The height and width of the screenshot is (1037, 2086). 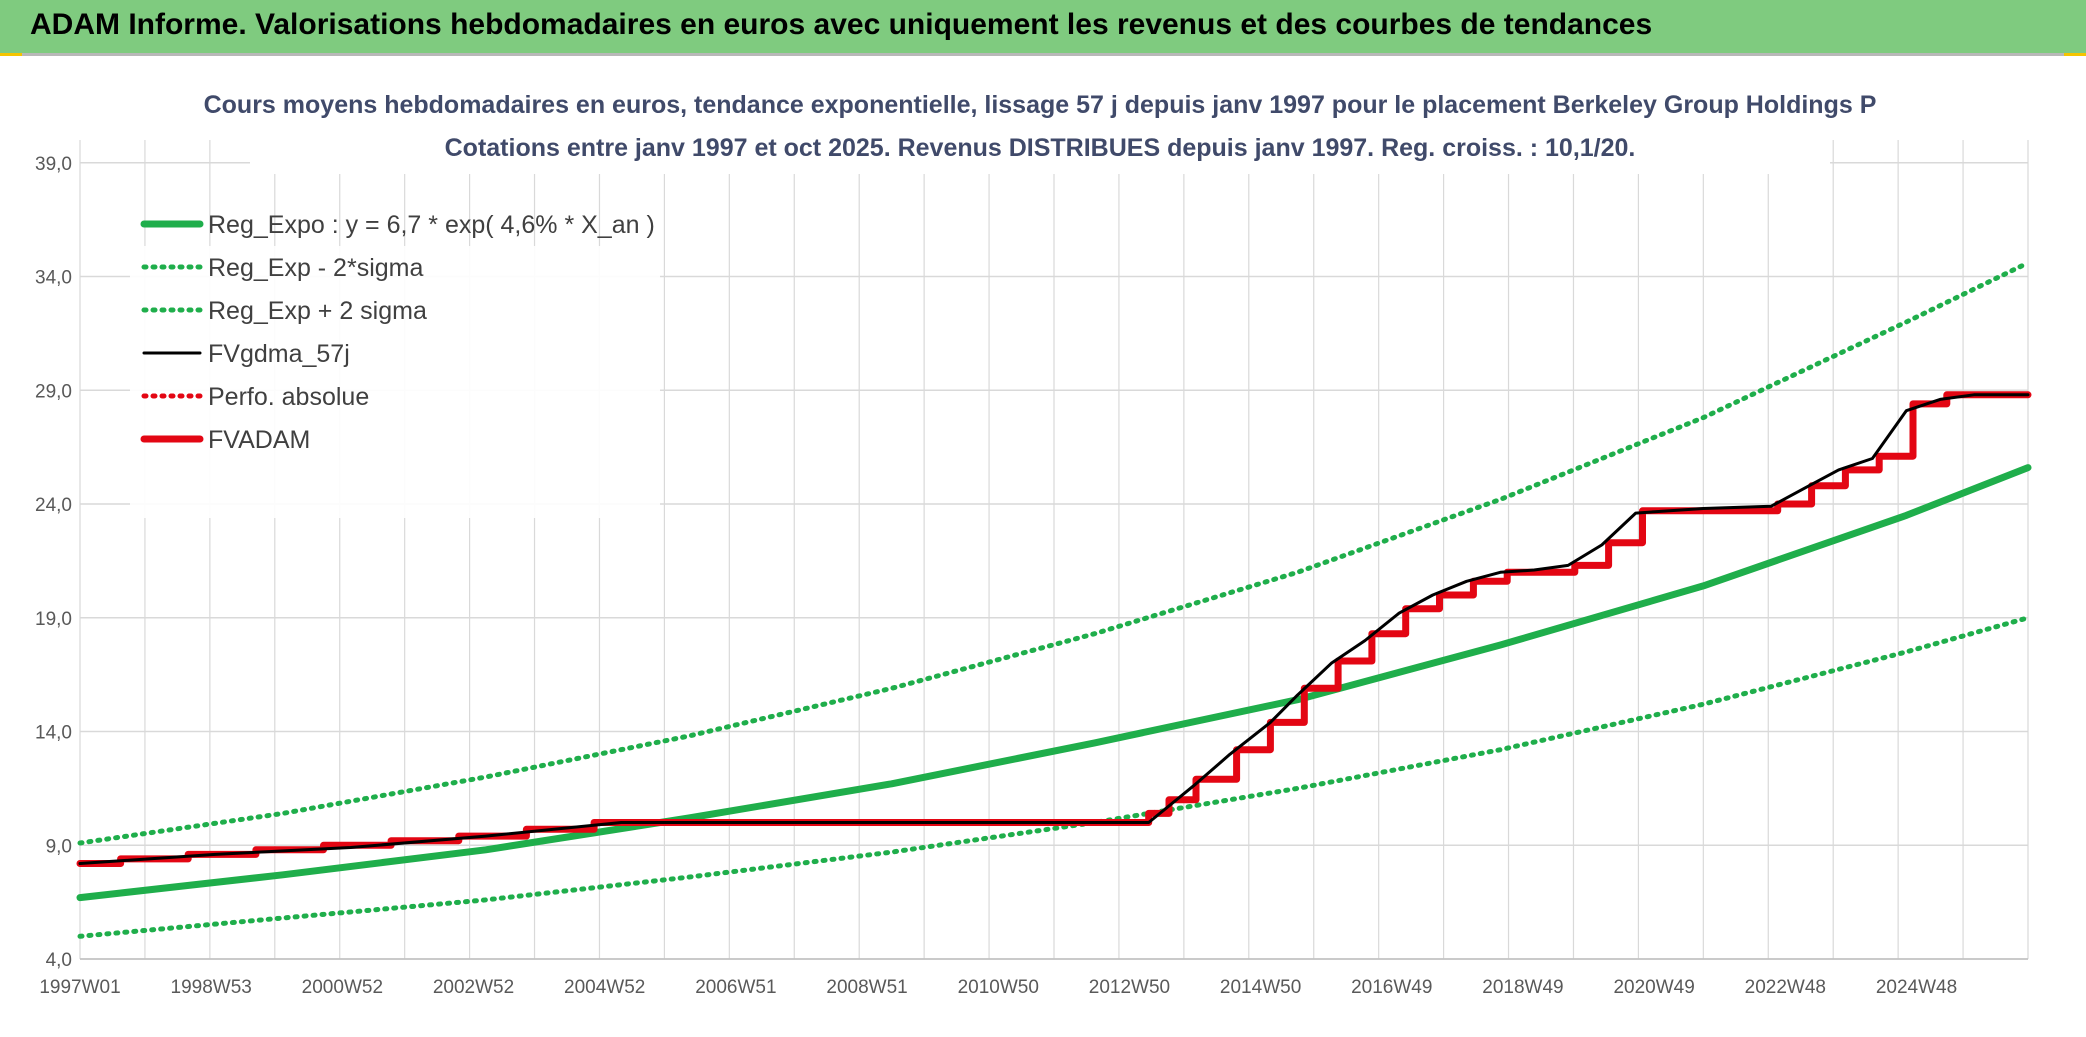 I want to click on x-tick-label: 2000W52, so click(x=342, y=987).